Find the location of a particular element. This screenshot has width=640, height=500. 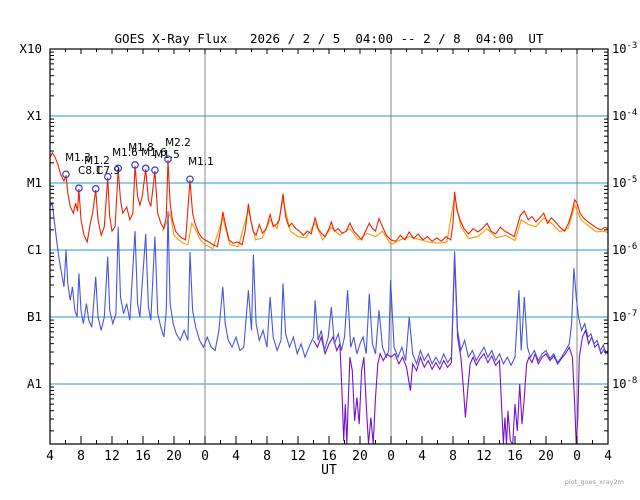

xray-long-secondary-curve is located at coordinates (384, 223).